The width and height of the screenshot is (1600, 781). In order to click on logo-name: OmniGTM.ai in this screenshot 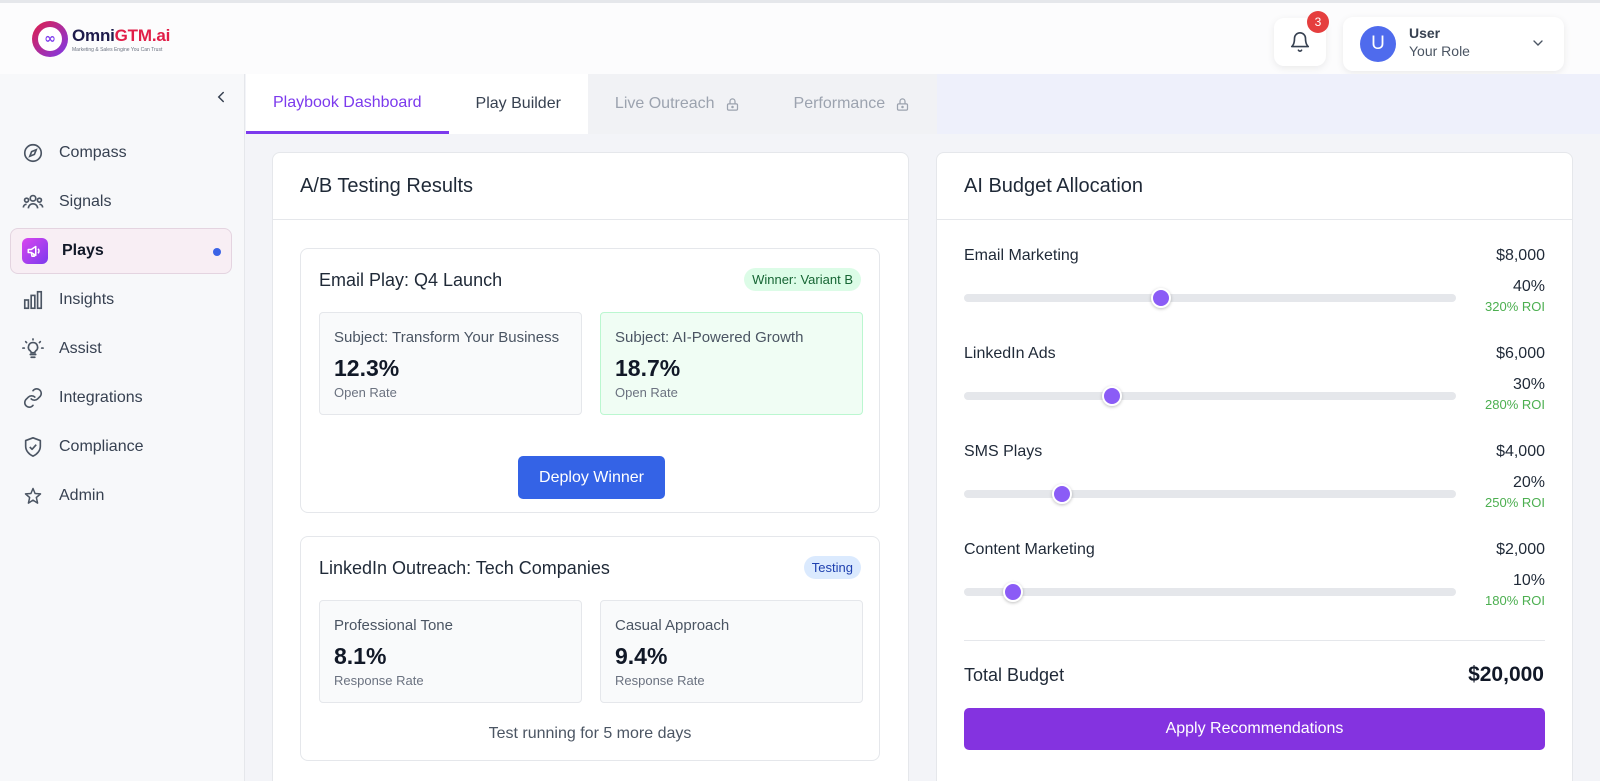, I will do `click(121, 35)`.